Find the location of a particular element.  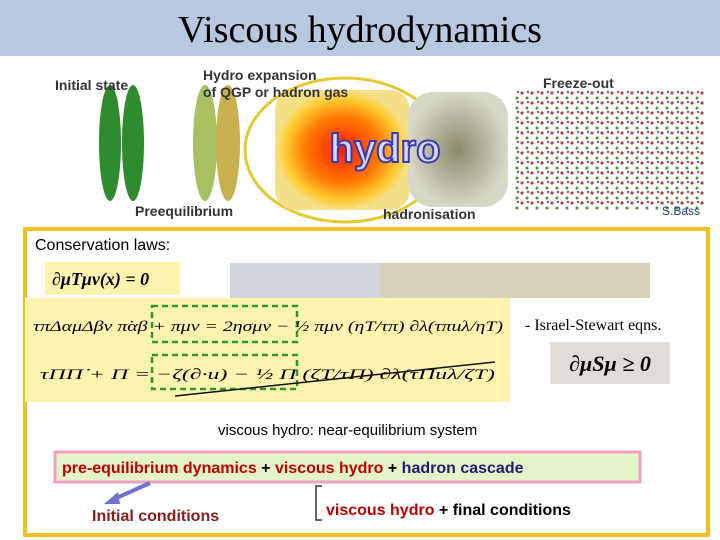

credit: S.Bass is located at coordinates (681, 211).